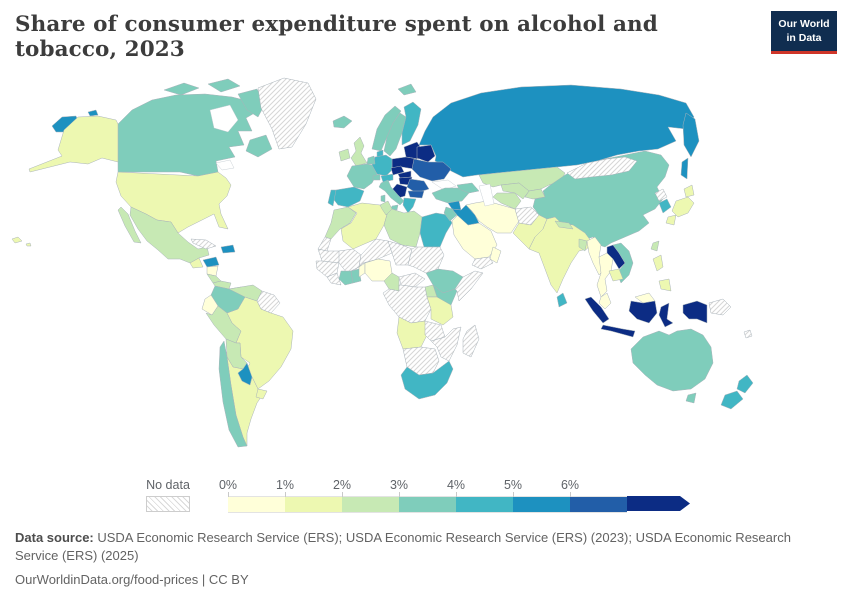 The height and width of the screenshot is (600, 850). I want to click on legend-bucket-3-4: 3%, so click(423, 495).